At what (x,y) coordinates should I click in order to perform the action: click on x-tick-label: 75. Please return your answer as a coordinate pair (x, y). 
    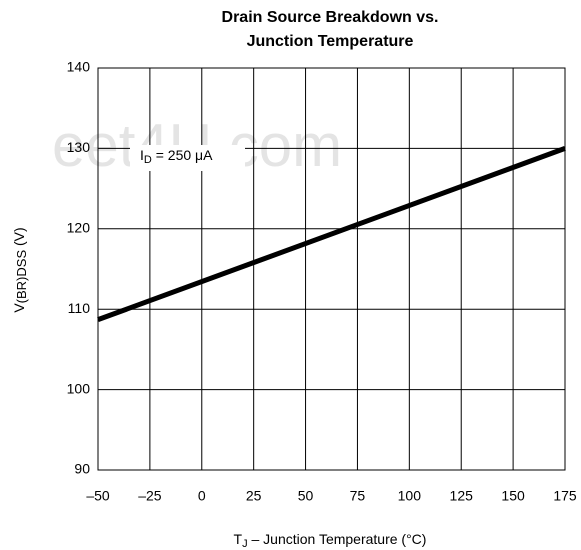
    Looking at the image, I should click on (358, 496).